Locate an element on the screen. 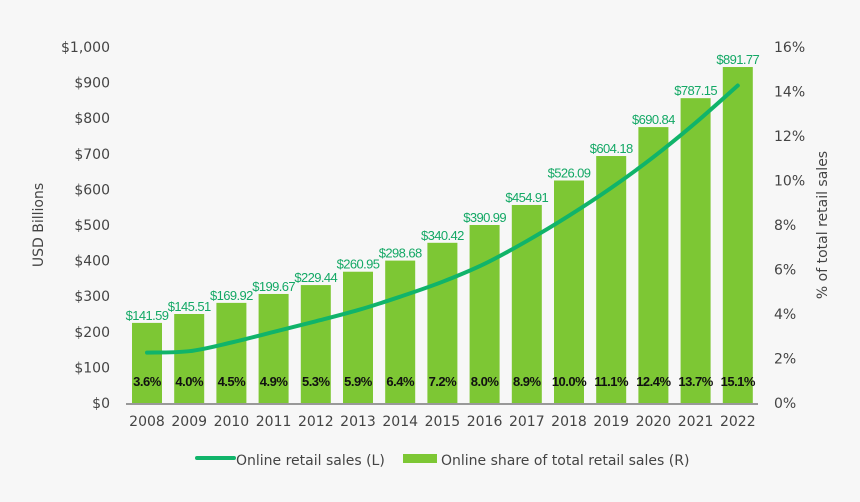 The image size is (860, 502). y-right-tick: 2% is located at coordinates (785, 360).